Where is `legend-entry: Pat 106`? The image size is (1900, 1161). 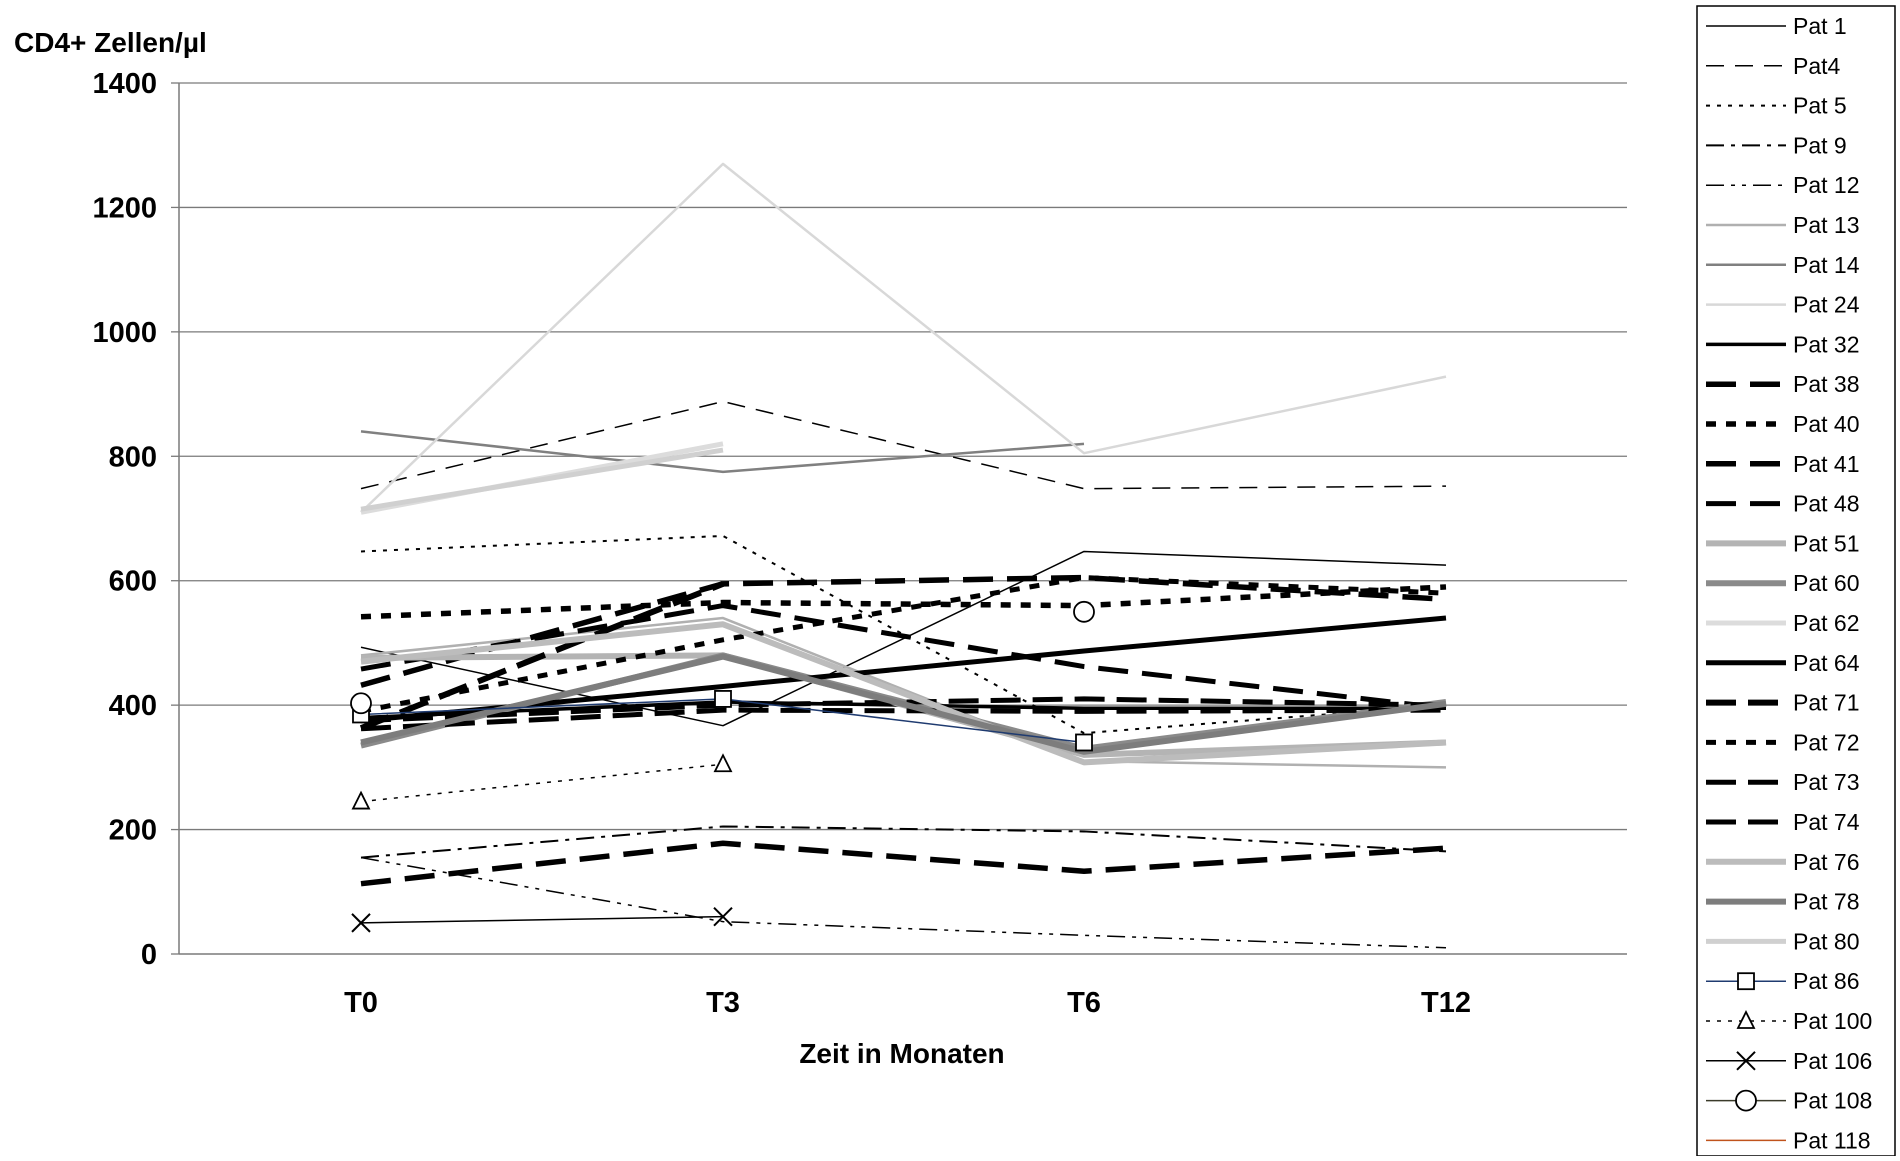 legend-entry: Pat 106 is located at coordinates (1789, 1061).